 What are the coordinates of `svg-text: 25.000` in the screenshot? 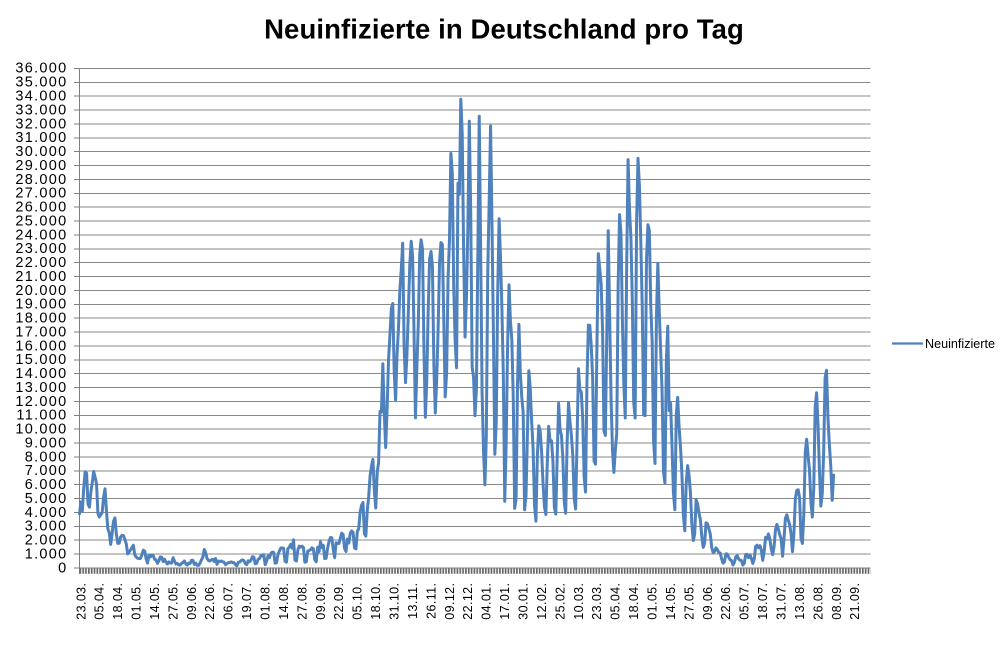 It's located at (41, 221).